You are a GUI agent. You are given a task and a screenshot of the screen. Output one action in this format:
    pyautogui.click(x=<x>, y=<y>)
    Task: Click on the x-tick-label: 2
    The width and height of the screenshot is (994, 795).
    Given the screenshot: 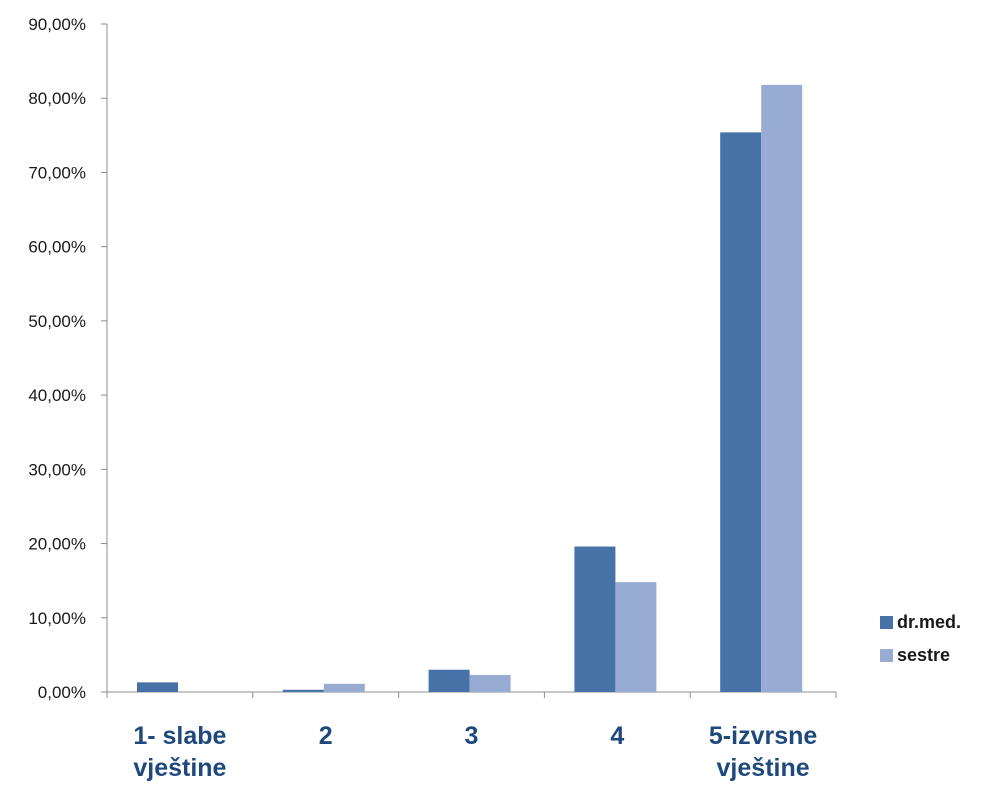 What is the action you would take?
    pyautogui.click(x=326, y=736)
    